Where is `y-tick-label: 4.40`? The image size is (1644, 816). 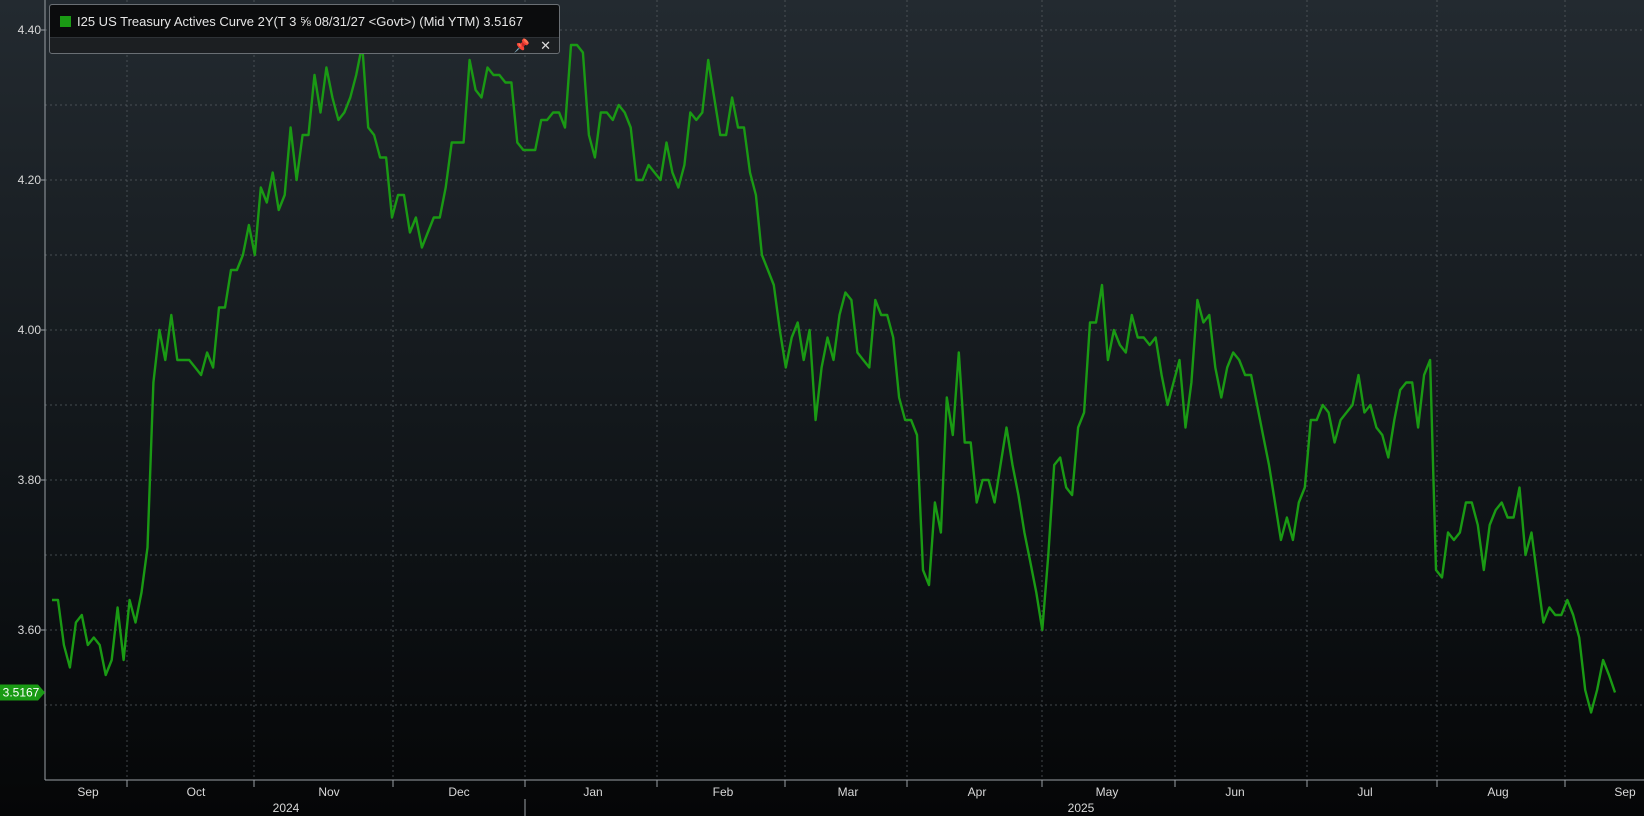
y-tick-label: 4.40 is located at coordinates (30, 30).